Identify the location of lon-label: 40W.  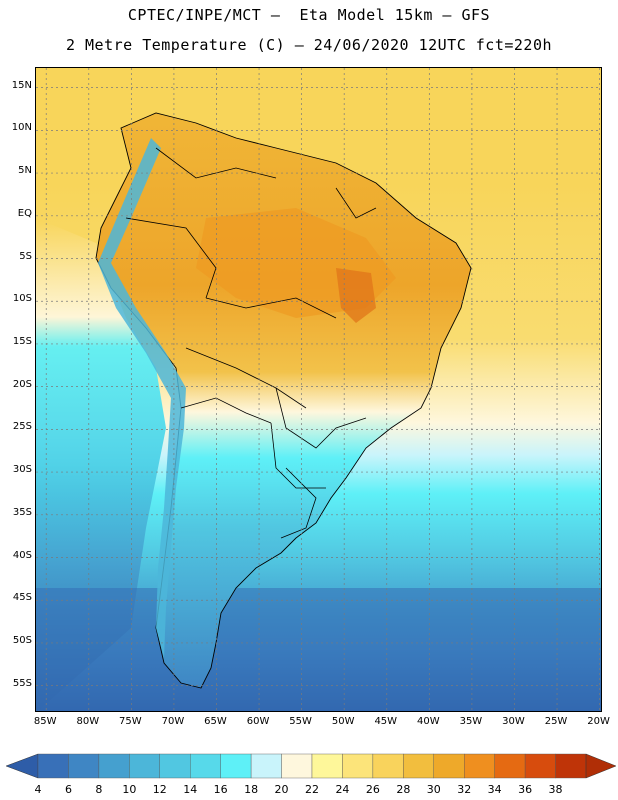
(428, 721).